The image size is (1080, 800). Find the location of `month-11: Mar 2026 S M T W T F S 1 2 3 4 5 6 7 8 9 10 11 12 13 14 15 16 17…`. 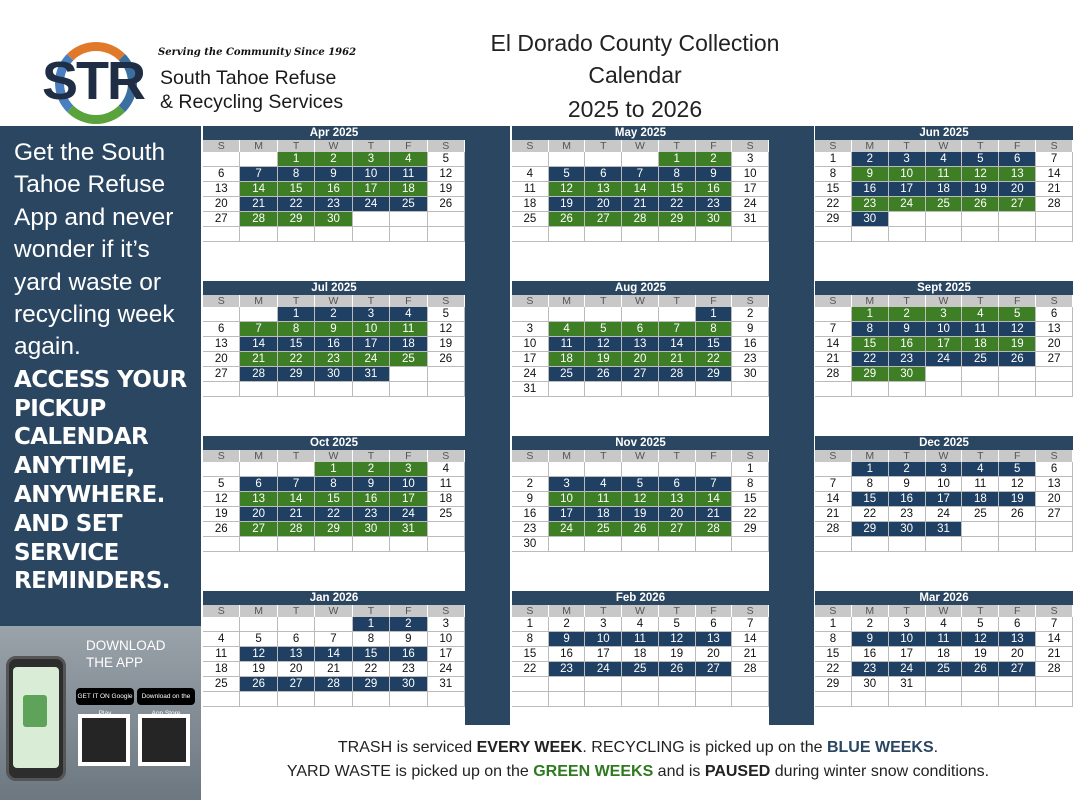

month-11: Mar 2026 S M T W T F S 1 2 3 4 5 6 7 8 9 10 11 12 13 14 15 16 17… is located at coordinates (944, 649).